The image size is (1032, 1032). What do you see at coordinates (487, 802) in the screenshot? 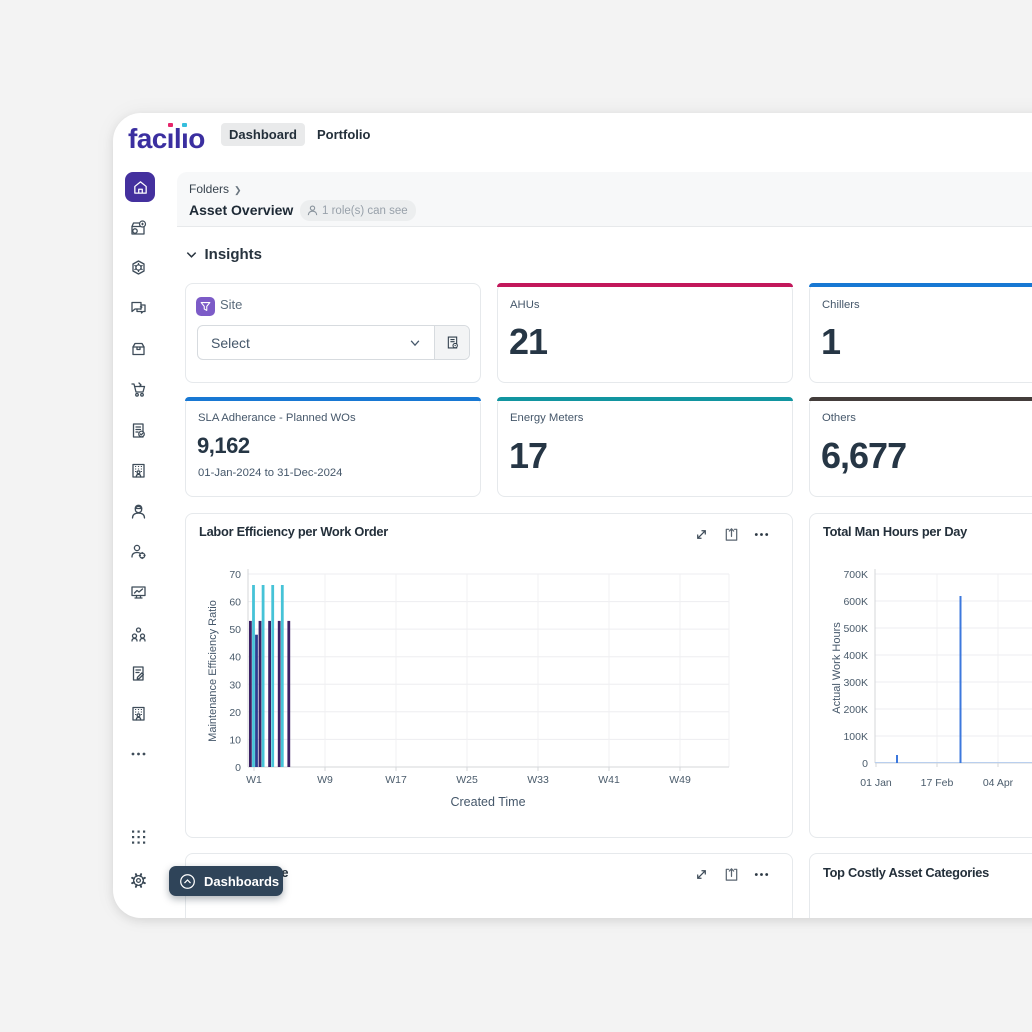
I see `svg-text: Created Time` at bounding box center [487, 802].